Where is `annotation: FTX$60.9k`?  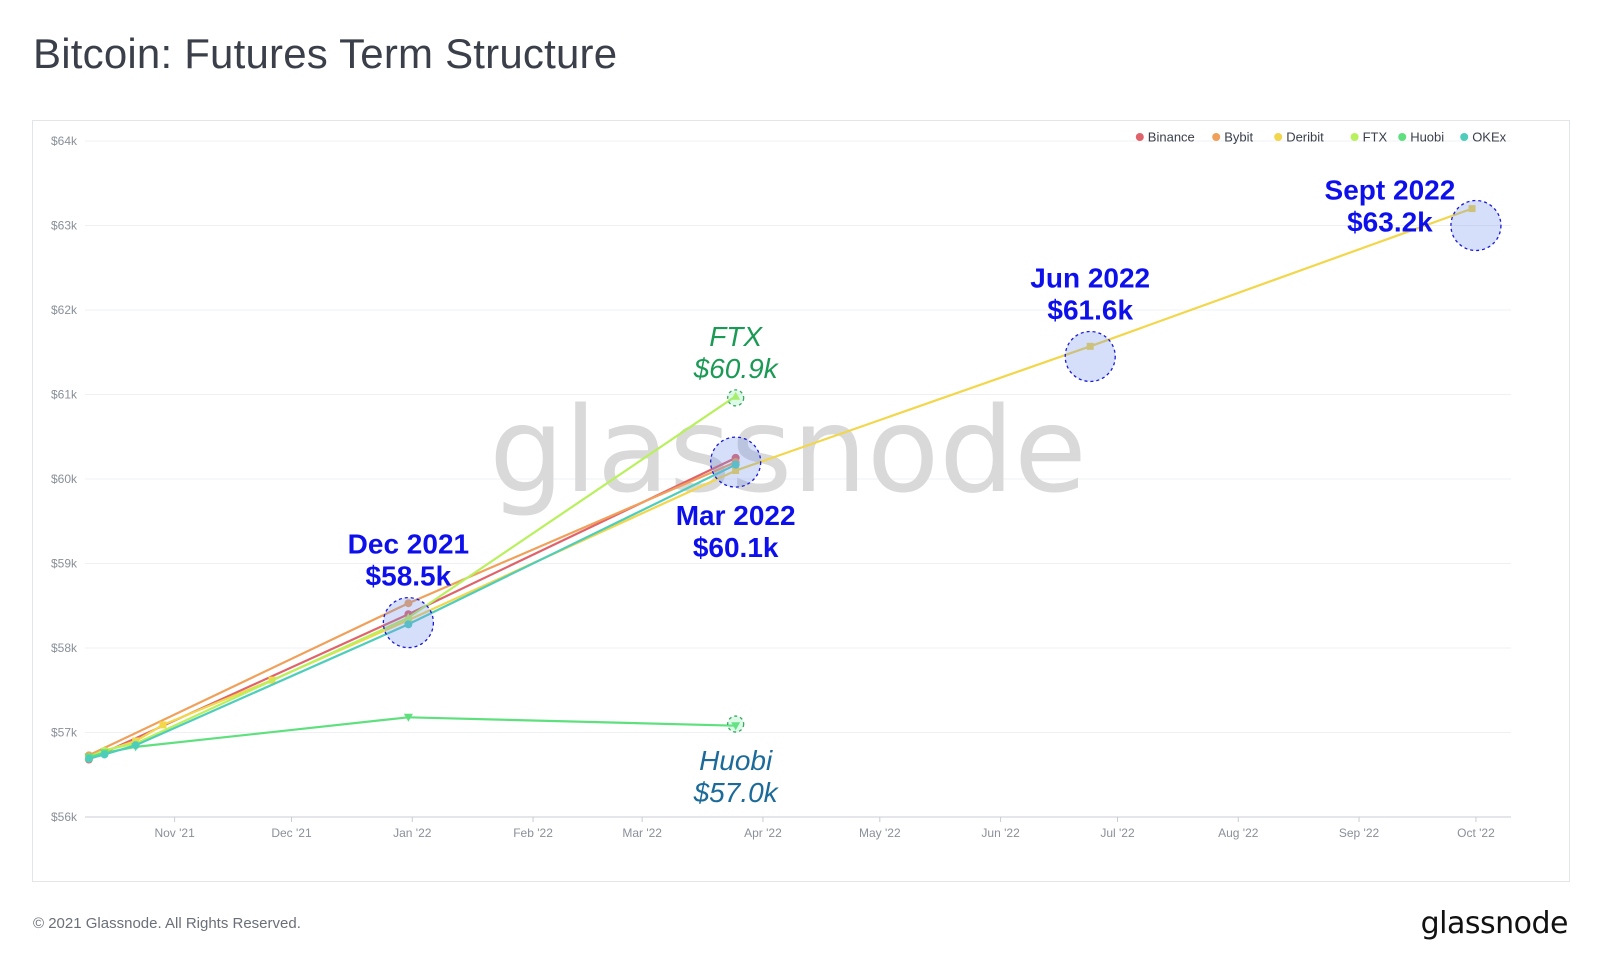
annotation: FTX$60.9k is located at coordinates (736, 364).